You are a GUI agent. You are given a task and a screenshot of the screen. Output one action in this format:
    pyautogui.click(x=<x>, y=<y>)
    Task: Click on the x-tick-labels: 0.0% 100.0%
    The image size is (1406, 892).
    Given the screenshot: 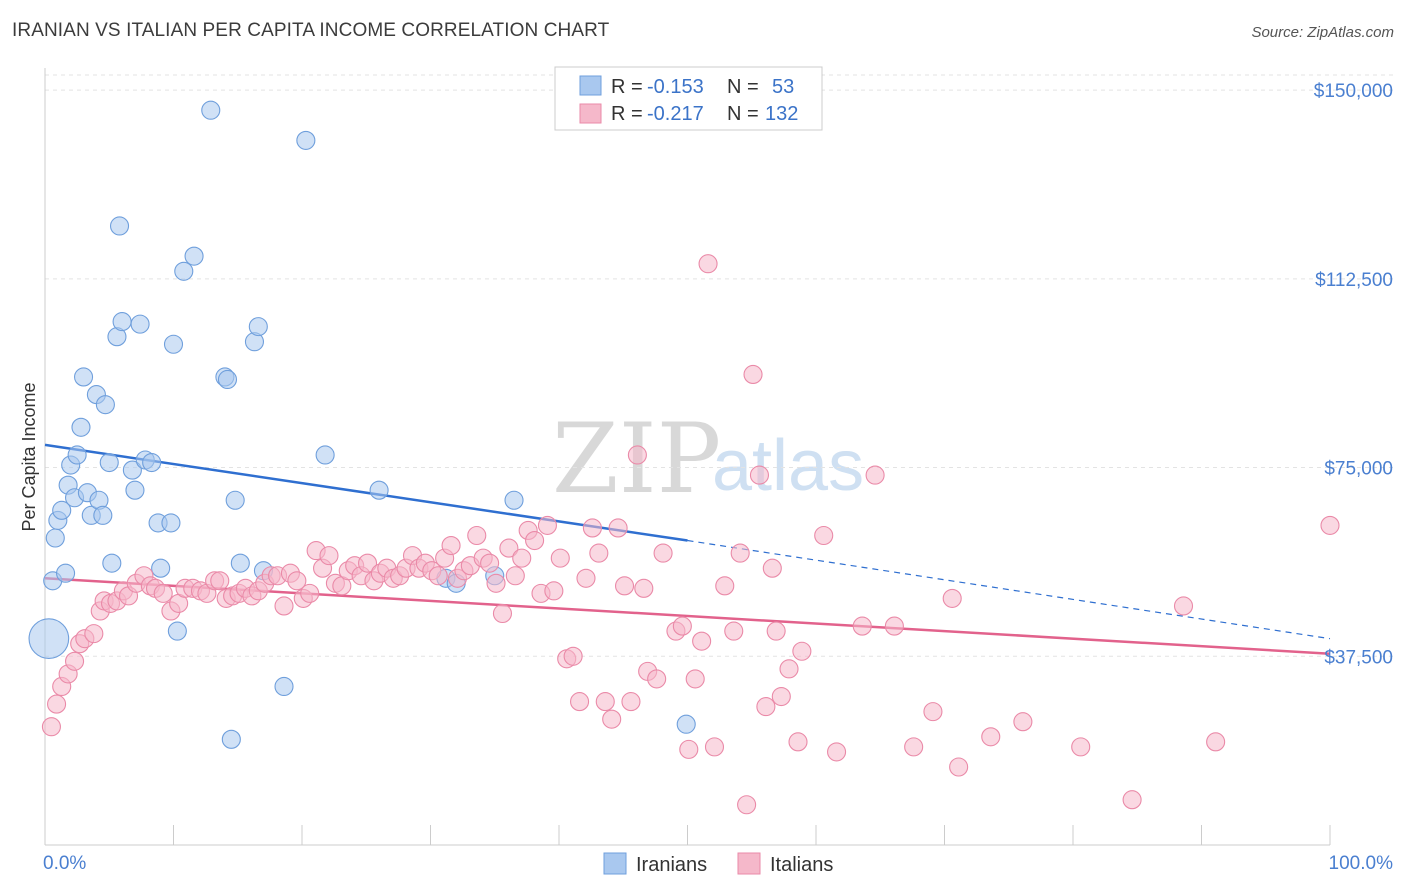 What is the action you would take?
    pyautogui.click(x=718, y=863)
    